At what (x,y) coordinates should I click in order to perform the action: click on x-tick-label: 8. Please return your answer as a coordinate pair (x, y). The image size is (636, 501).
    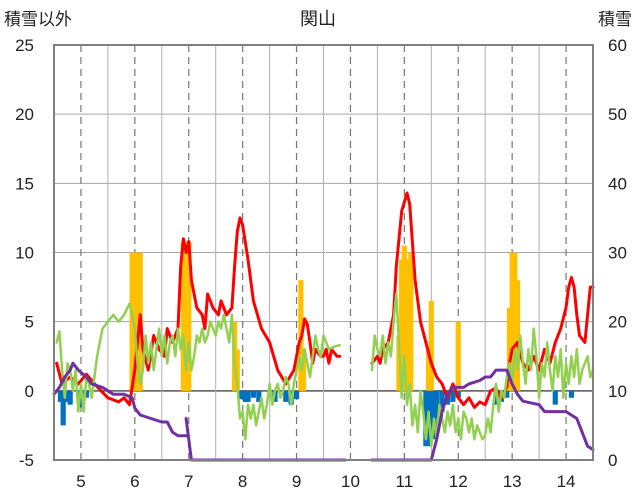
    Looking at the image, I should click on (242, 481).